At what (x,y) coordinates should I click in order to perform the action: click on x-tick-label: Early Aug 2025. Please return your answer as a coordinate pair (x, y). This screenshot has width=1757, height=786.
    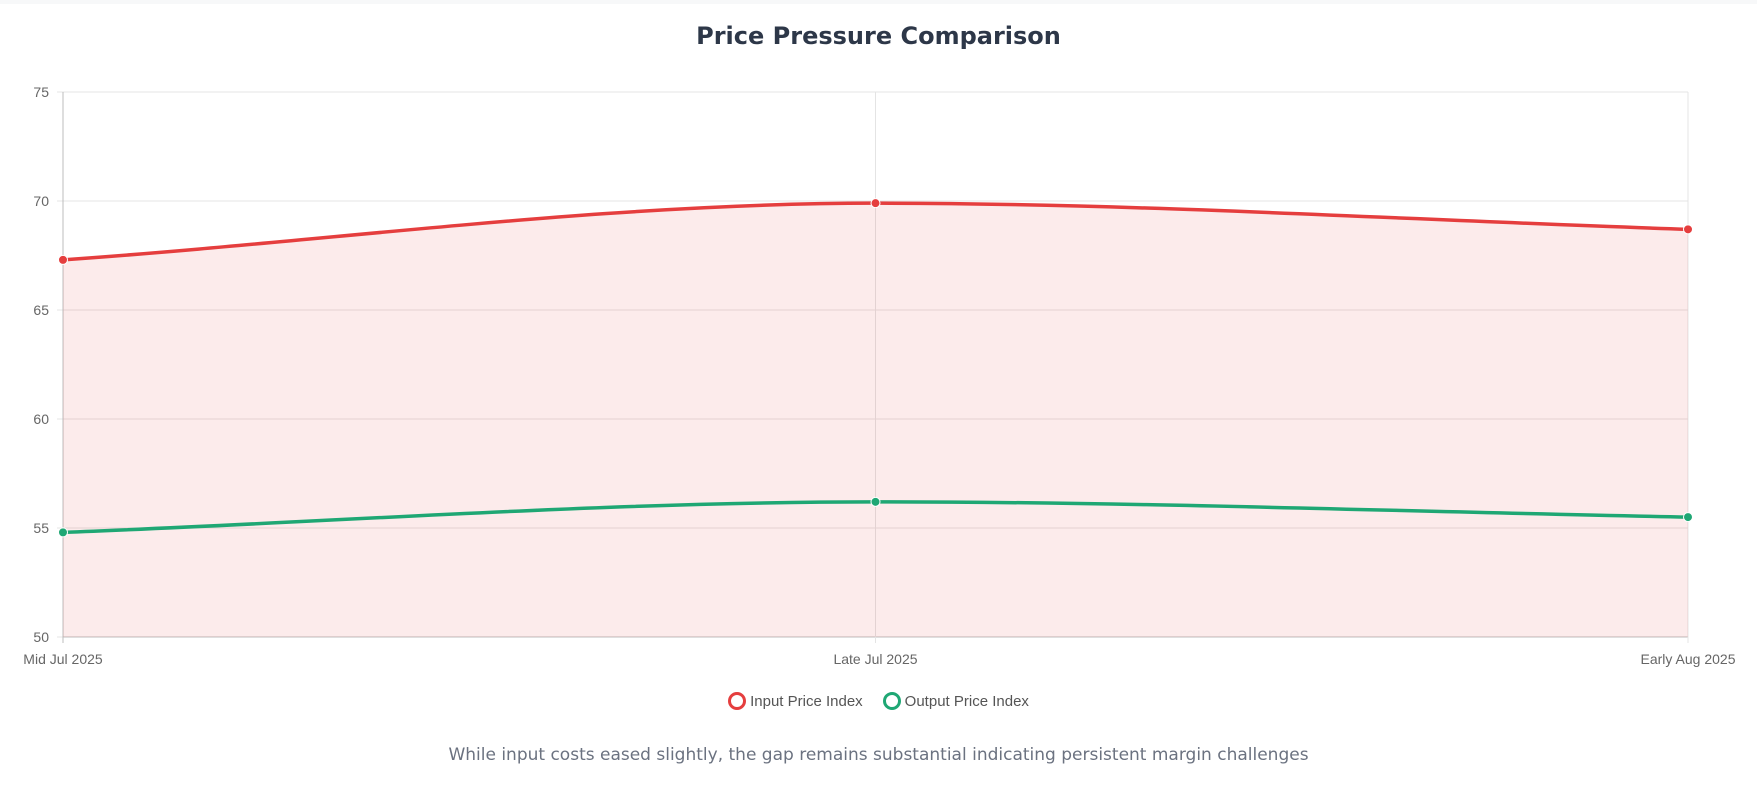
    Looking at the image, I should click on (1688, 659).